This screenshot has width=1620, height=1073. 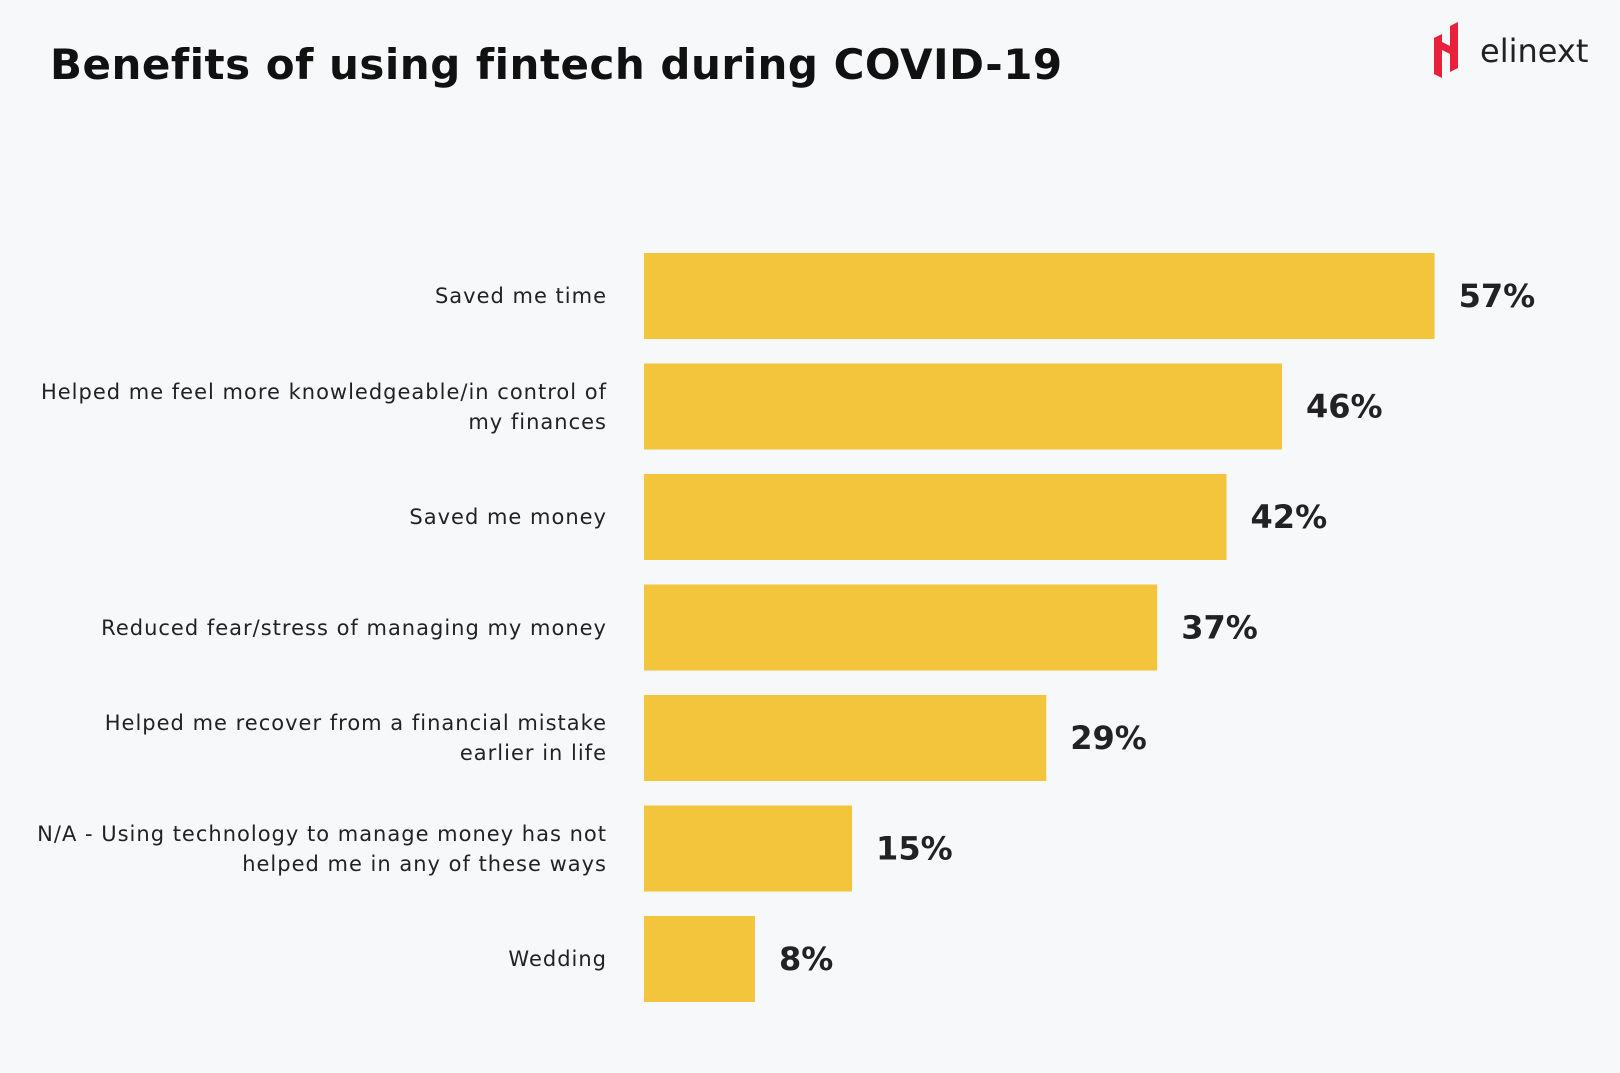 What do you see at coordinates (557, 959) in the screenshot?
I see `category-label: Wedding` at bounding box center [557, 959].